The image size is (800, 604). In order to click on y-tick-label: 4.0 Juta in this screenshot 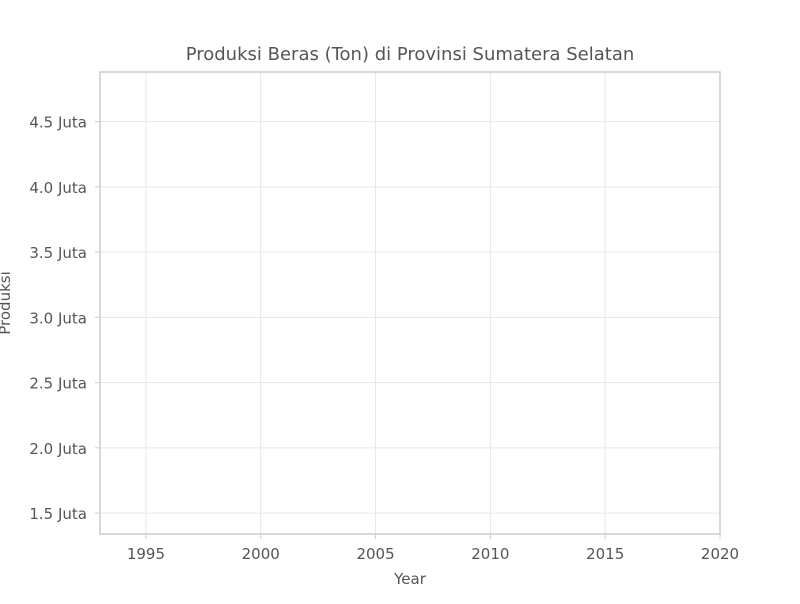, I will do `click(58, 188)`.